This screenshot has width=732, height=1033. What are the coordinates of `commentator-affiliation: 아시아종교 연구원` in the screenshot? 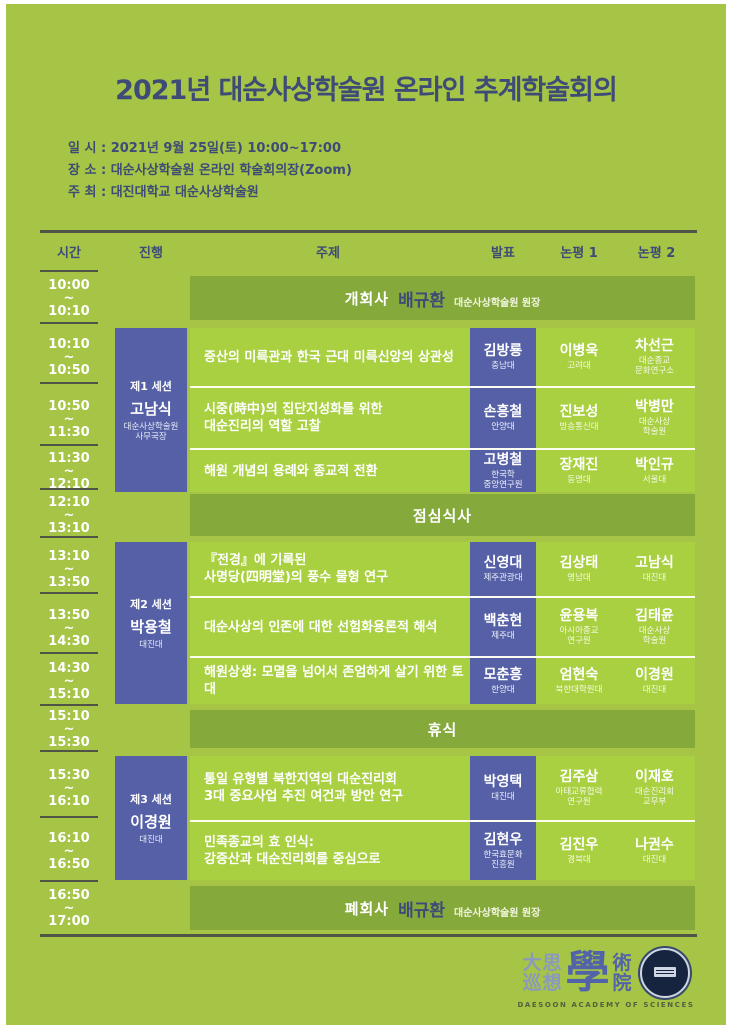 It's located at (579, 635).